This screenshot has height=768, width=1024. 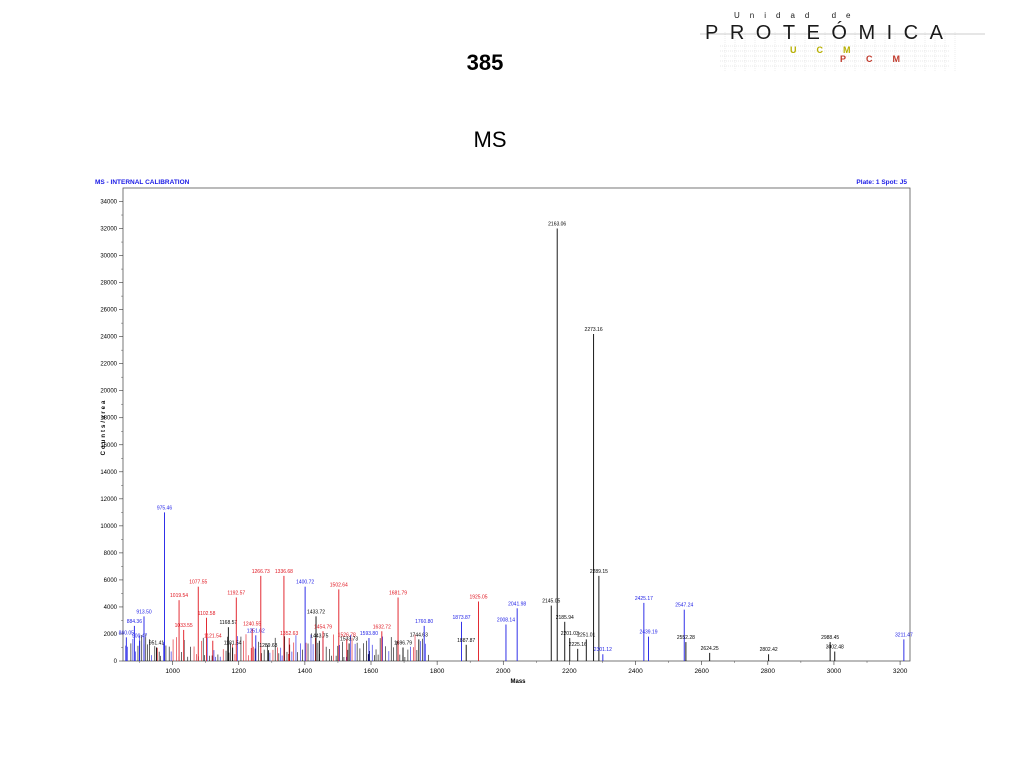 What do you see at coordinates (551, 602) in the screenshot?
I see `peak-label: 2145.05` at bounding box center [551, 602].